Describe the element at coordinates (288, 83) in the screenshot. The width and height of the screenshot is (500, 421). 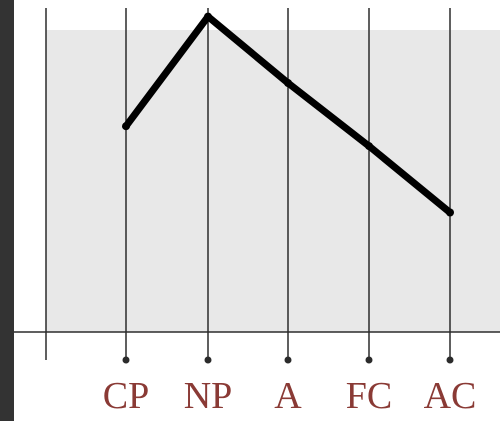
I see `data-point-a` at that location.